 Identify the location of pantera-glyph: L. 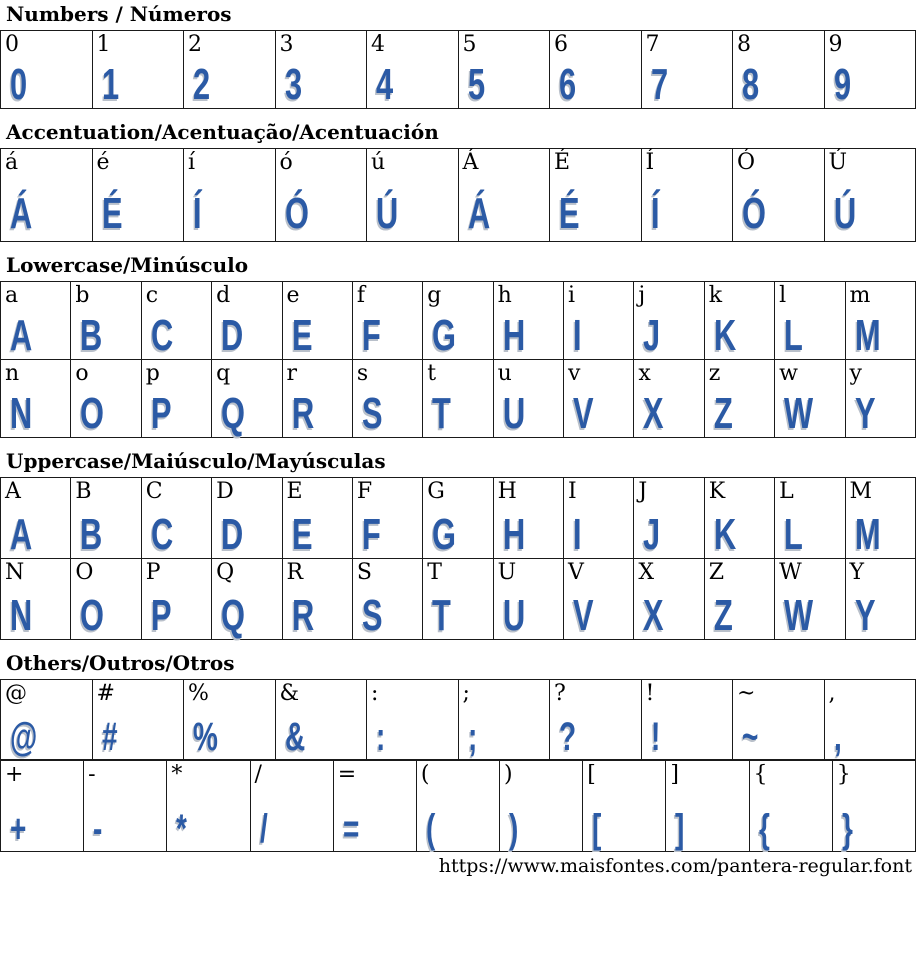
(793, 335).